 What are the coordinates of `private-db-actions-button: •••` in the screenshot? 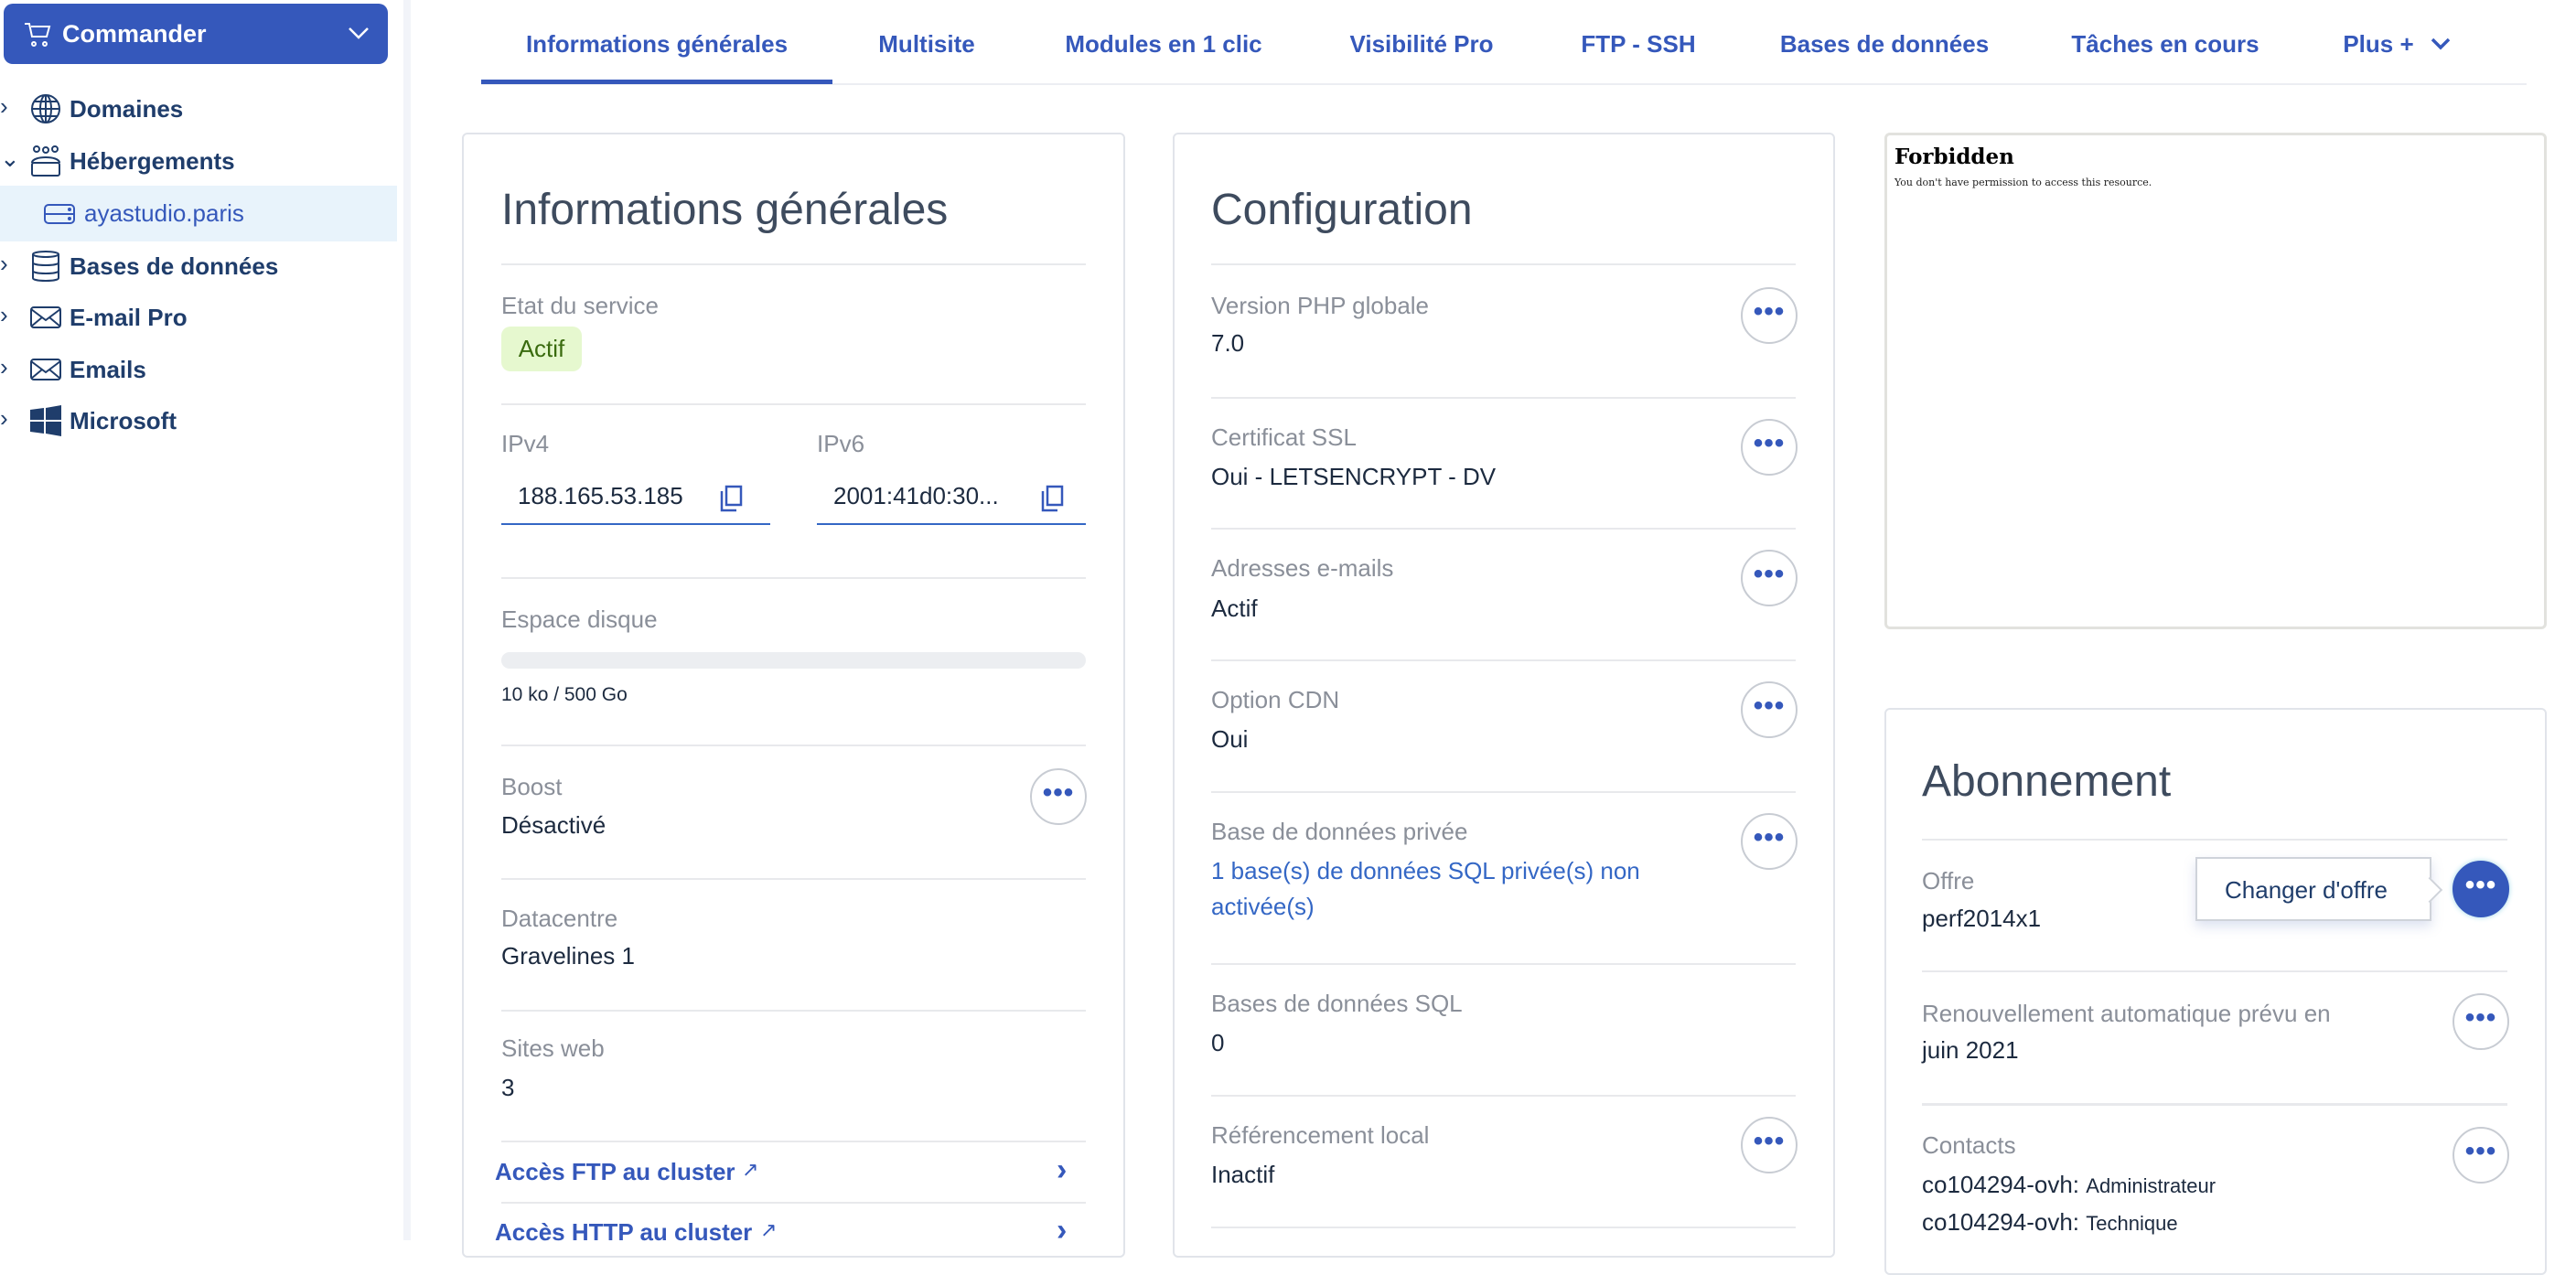 It's located at (1770, 841).